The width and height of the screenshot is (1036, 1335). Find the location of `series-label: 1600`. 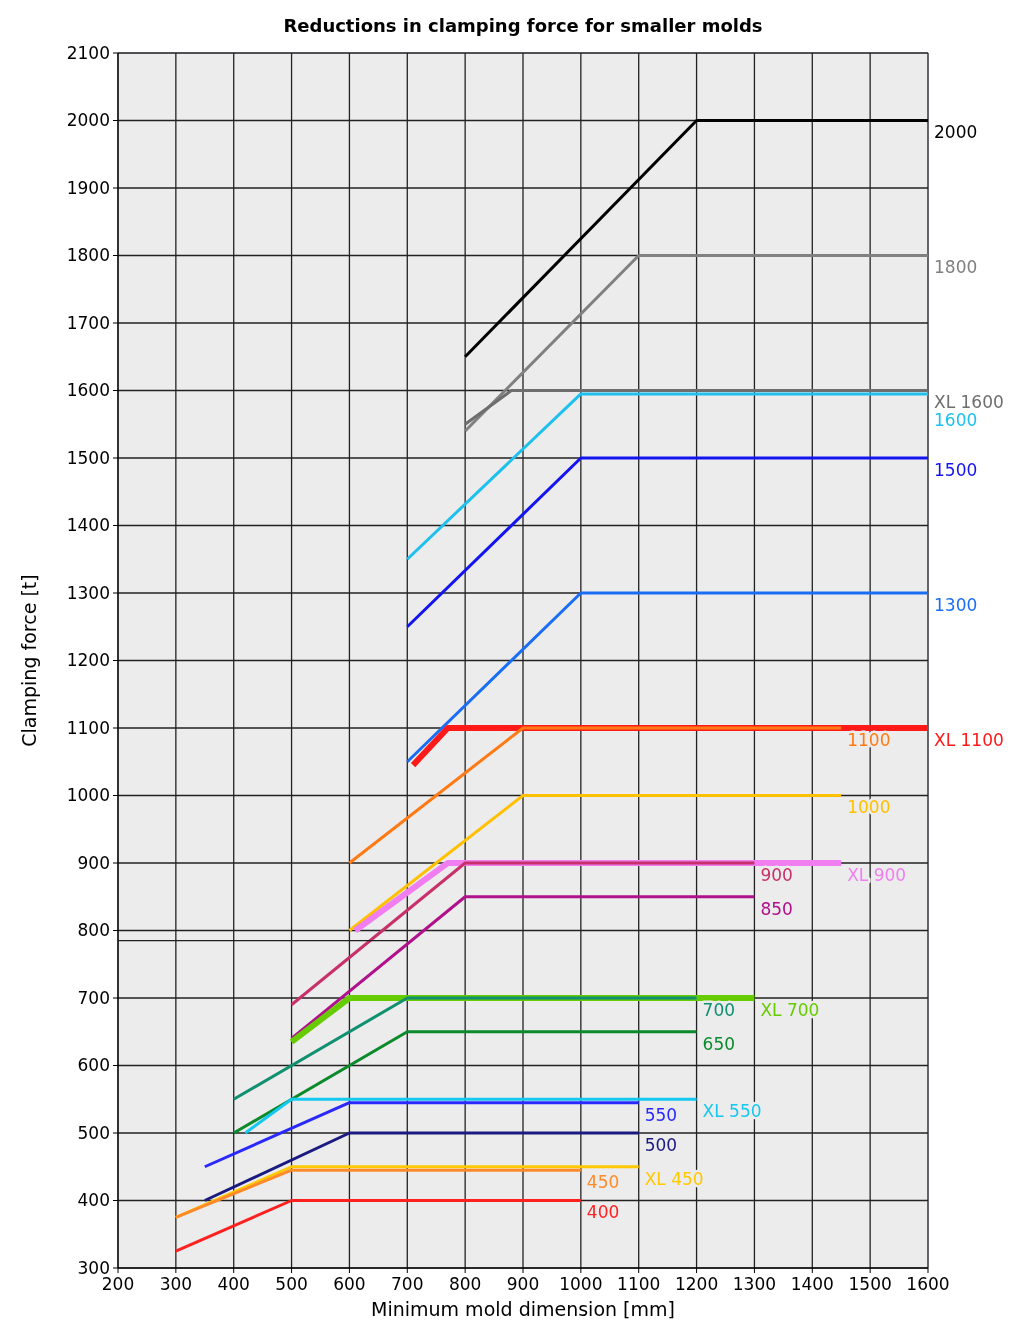

series-label: 1600 is located at coordinates (956, 420).